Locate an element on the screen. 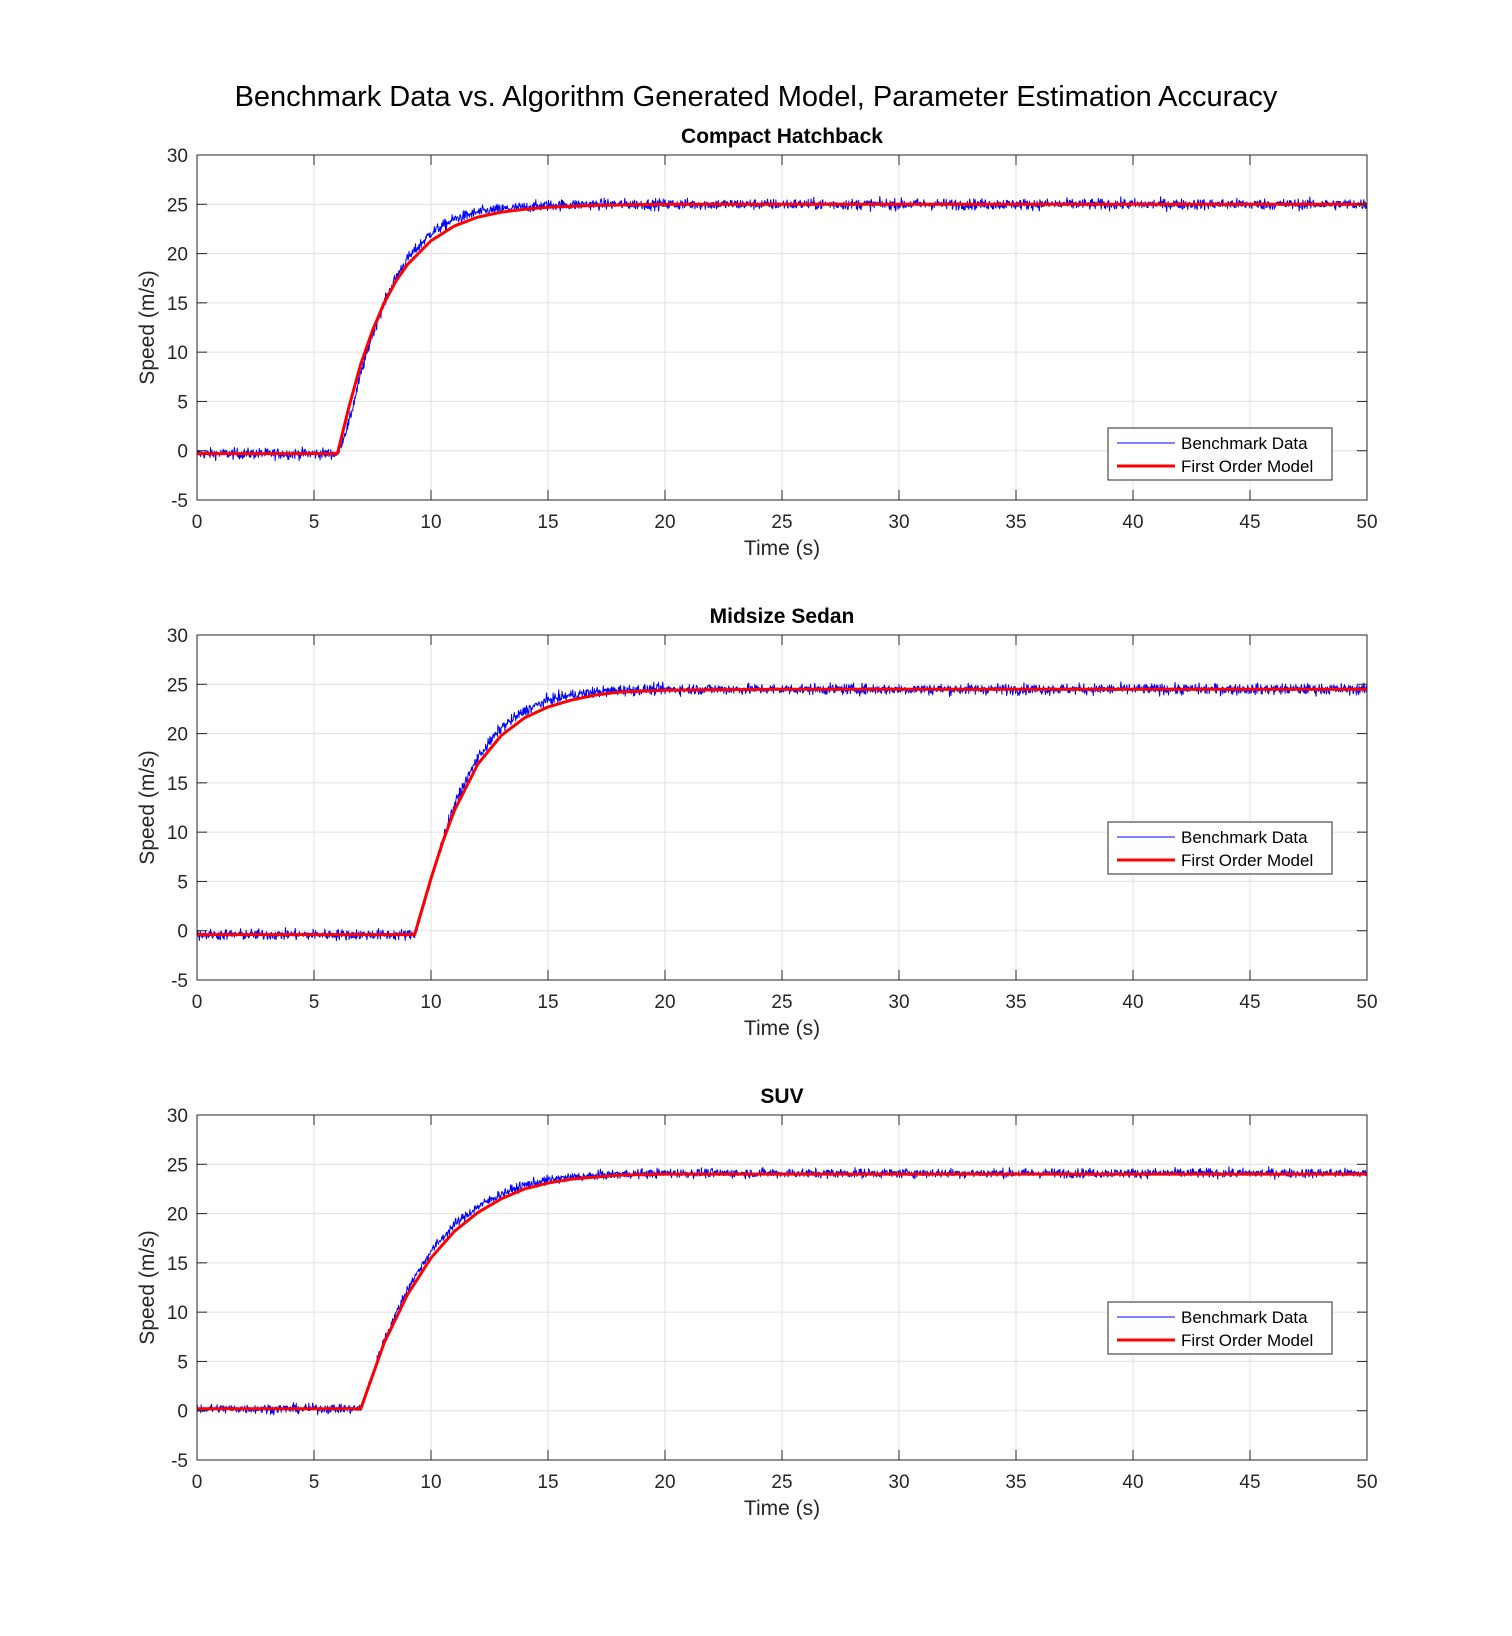  subplot-title: SUV is located at coordinates (781, 1096).